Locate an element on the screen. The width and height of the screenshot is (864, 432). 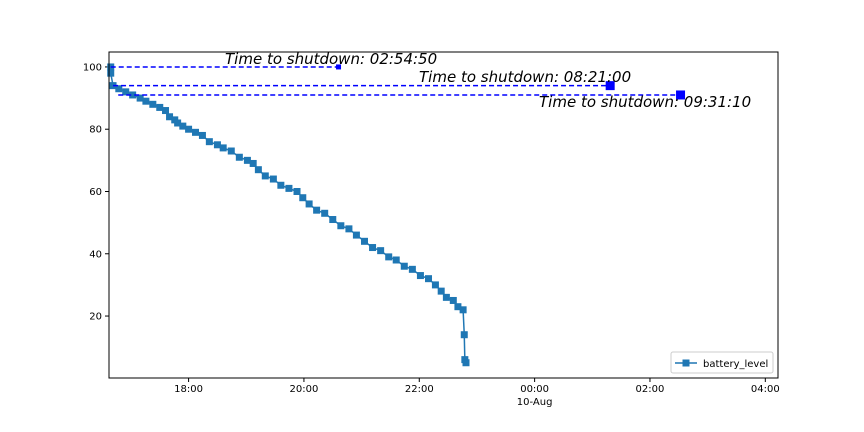
annotation: Time to shutdown: 02:54:50 is located at coordinates (331, 59).